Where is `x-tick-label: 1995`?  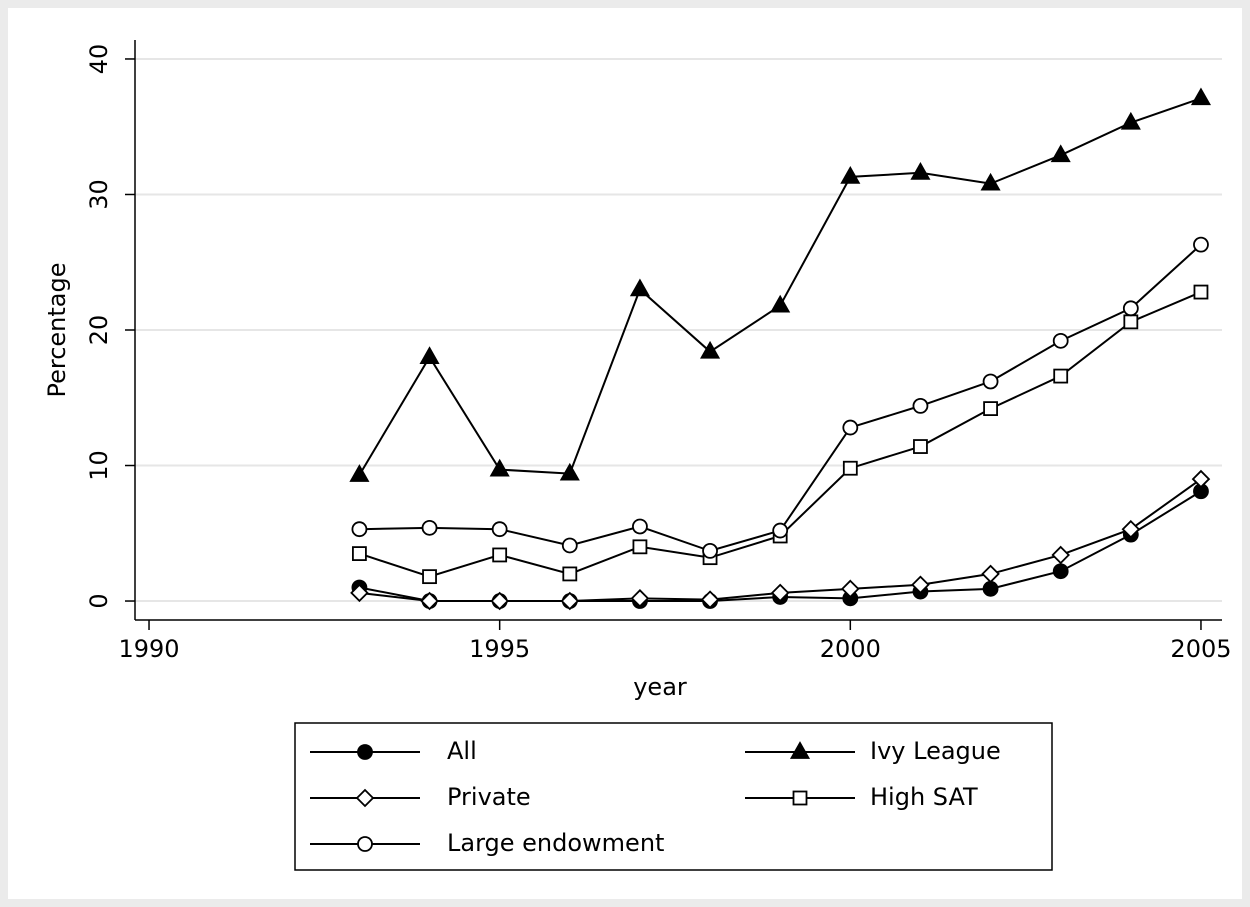 x-tick-label: 1995 is located at coordinates (499, 649).